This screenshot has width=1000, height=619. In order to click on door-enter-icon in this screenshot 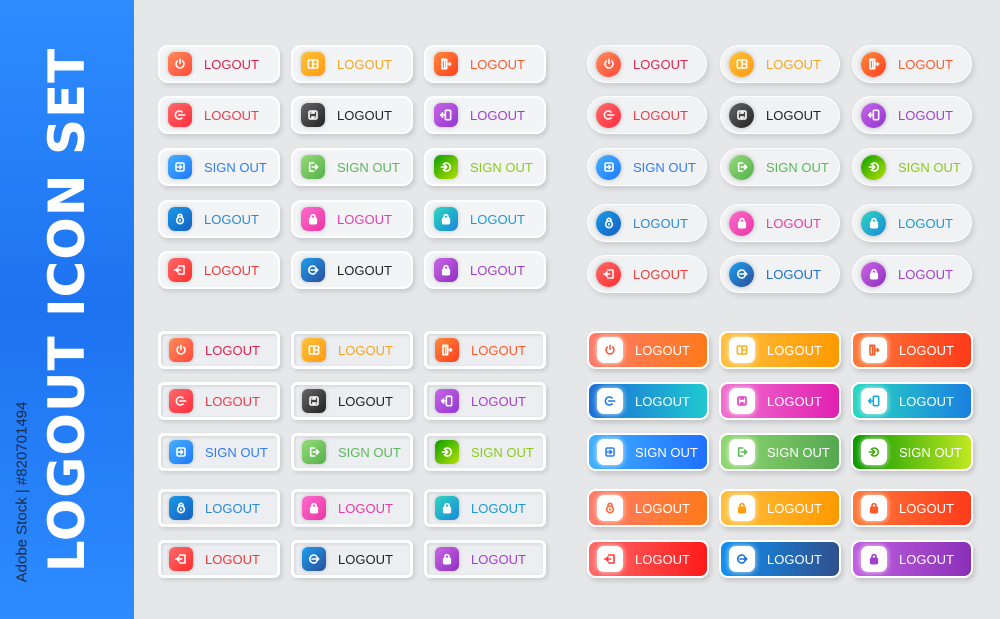, I will do `click(874, 401)`.